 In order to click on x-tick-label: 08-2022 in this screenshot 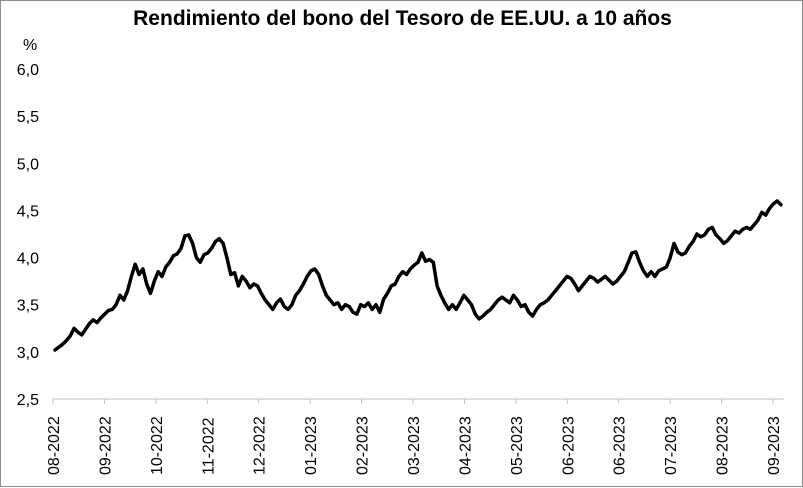, I will do `click(54, 445)`.